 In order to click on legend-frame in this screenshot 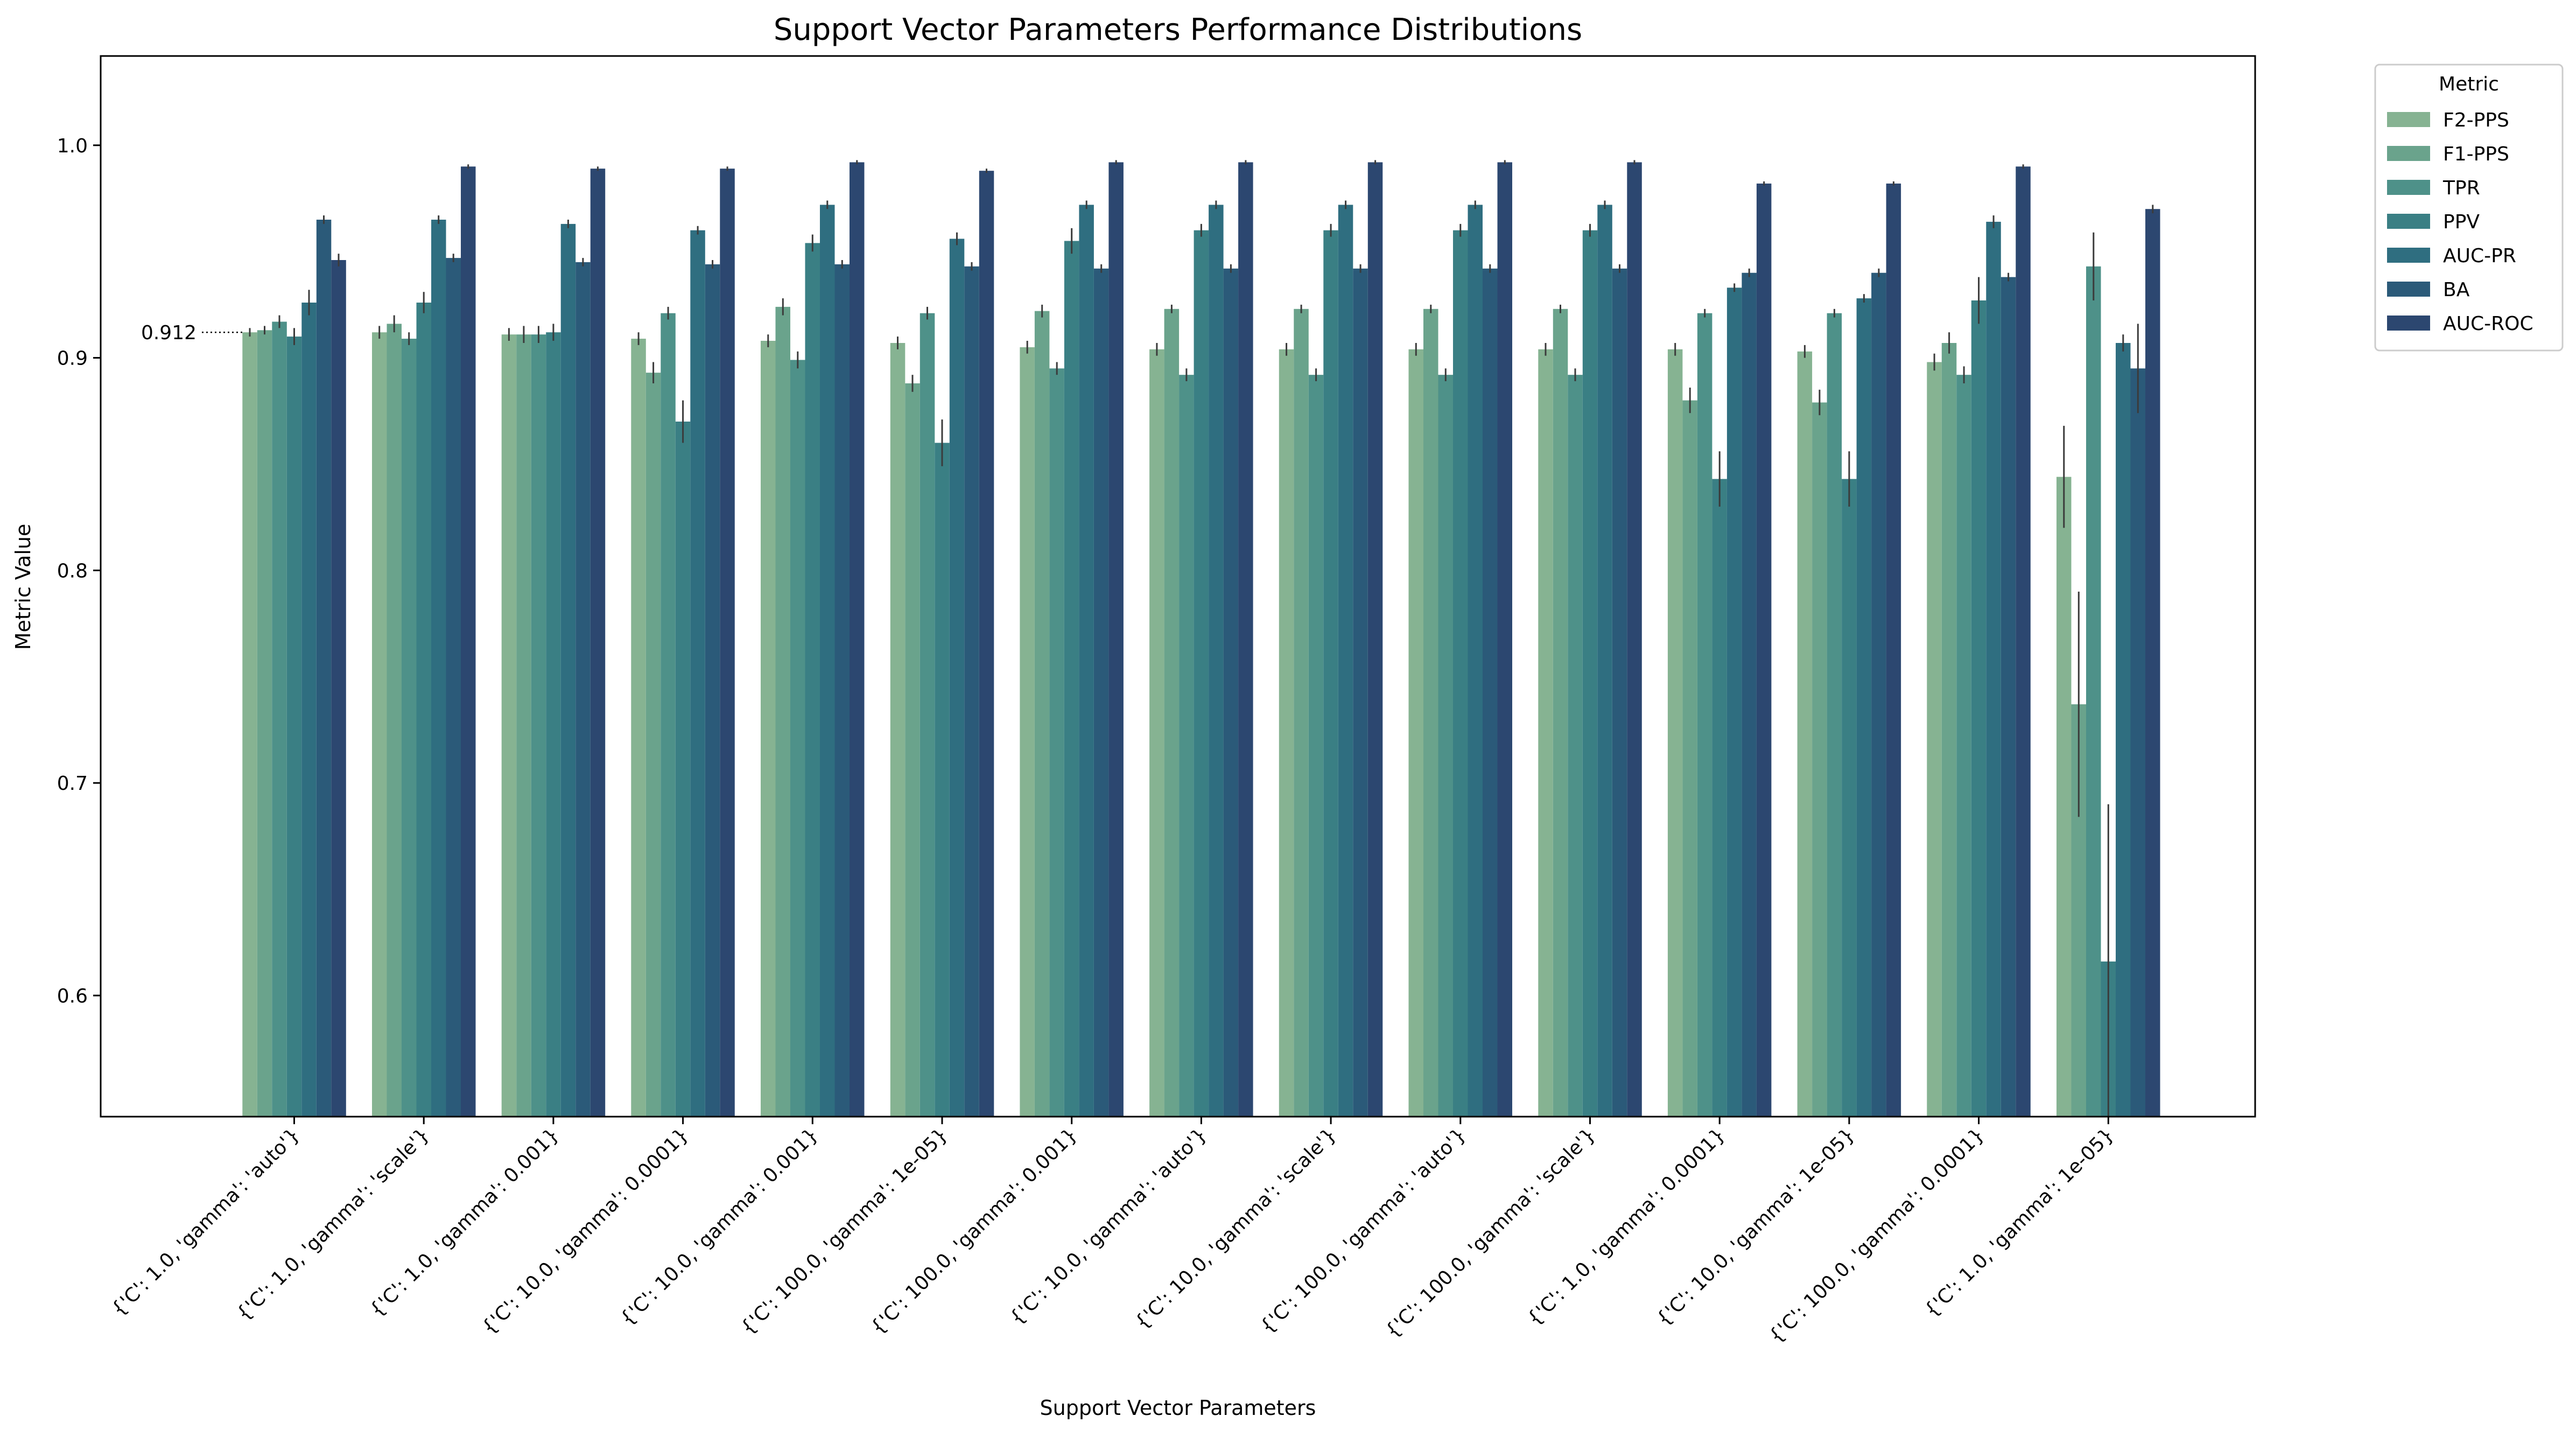, I will do `click(2469, 208)`.